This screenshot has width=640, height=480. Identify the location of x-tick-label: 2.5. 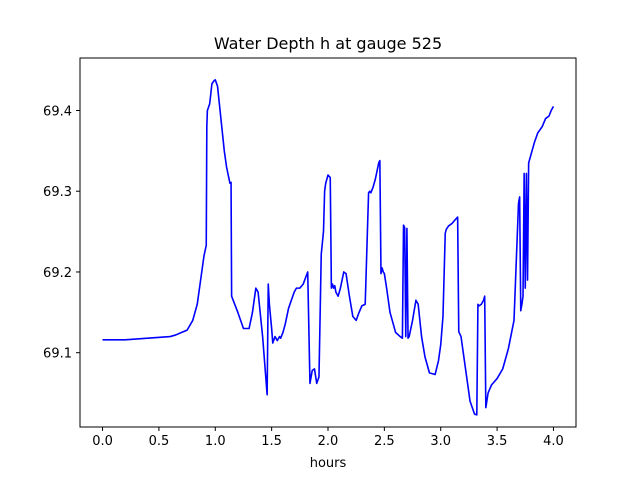
(384, 441).